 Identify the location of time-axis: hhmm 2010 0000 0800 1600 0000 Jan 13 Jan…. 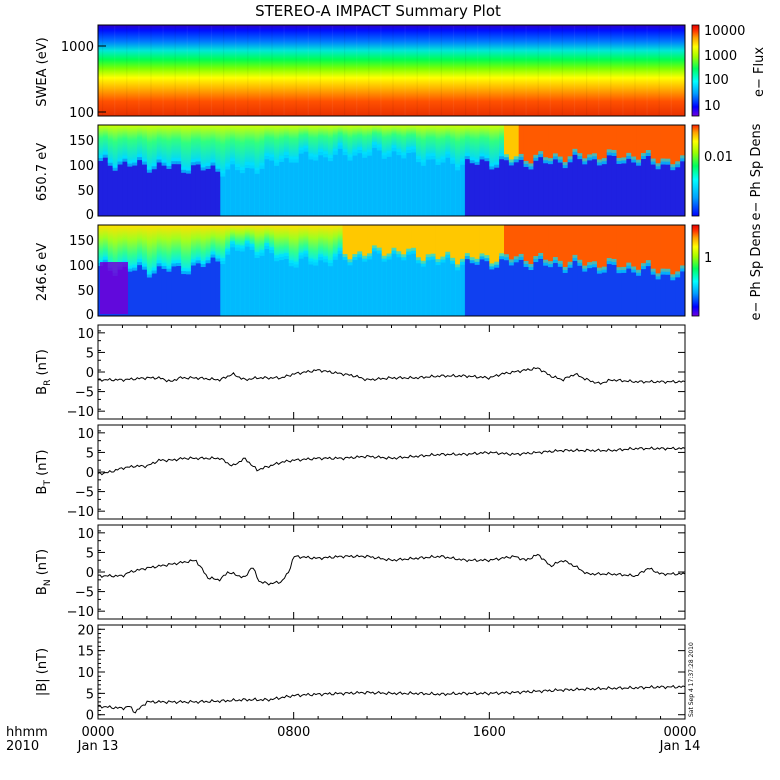
(353, 739).